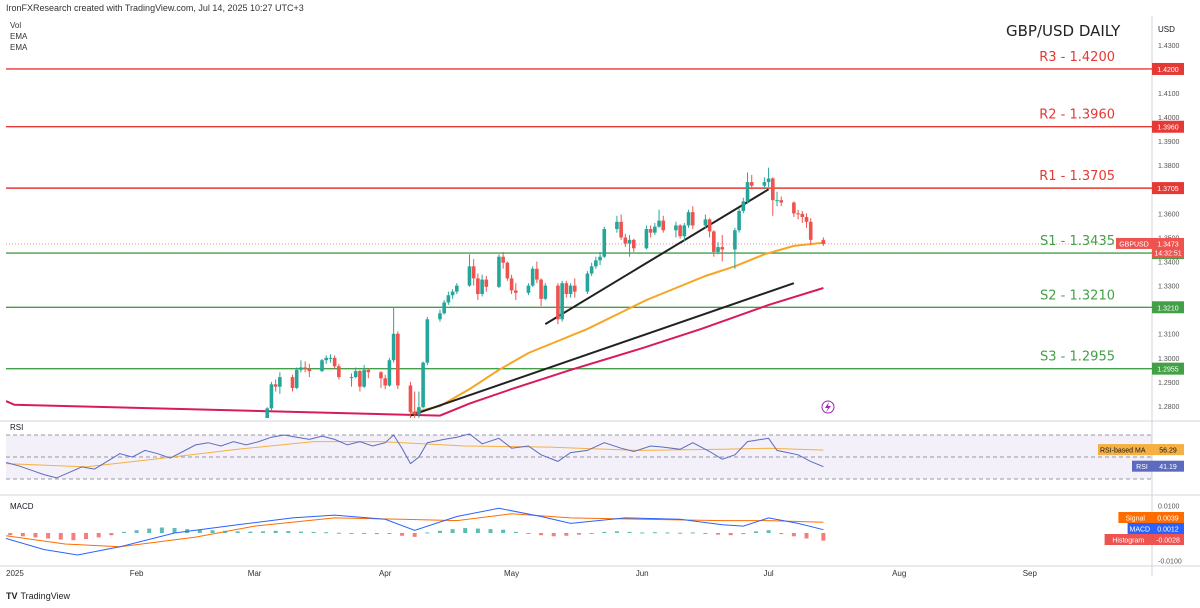 The height and width of the screenshot is (608, 1200). What do you see at coordinates (1169, 359) in the screenshot?
I see `price-tick-label: 1.3000` at bounding box center [1169, 359].